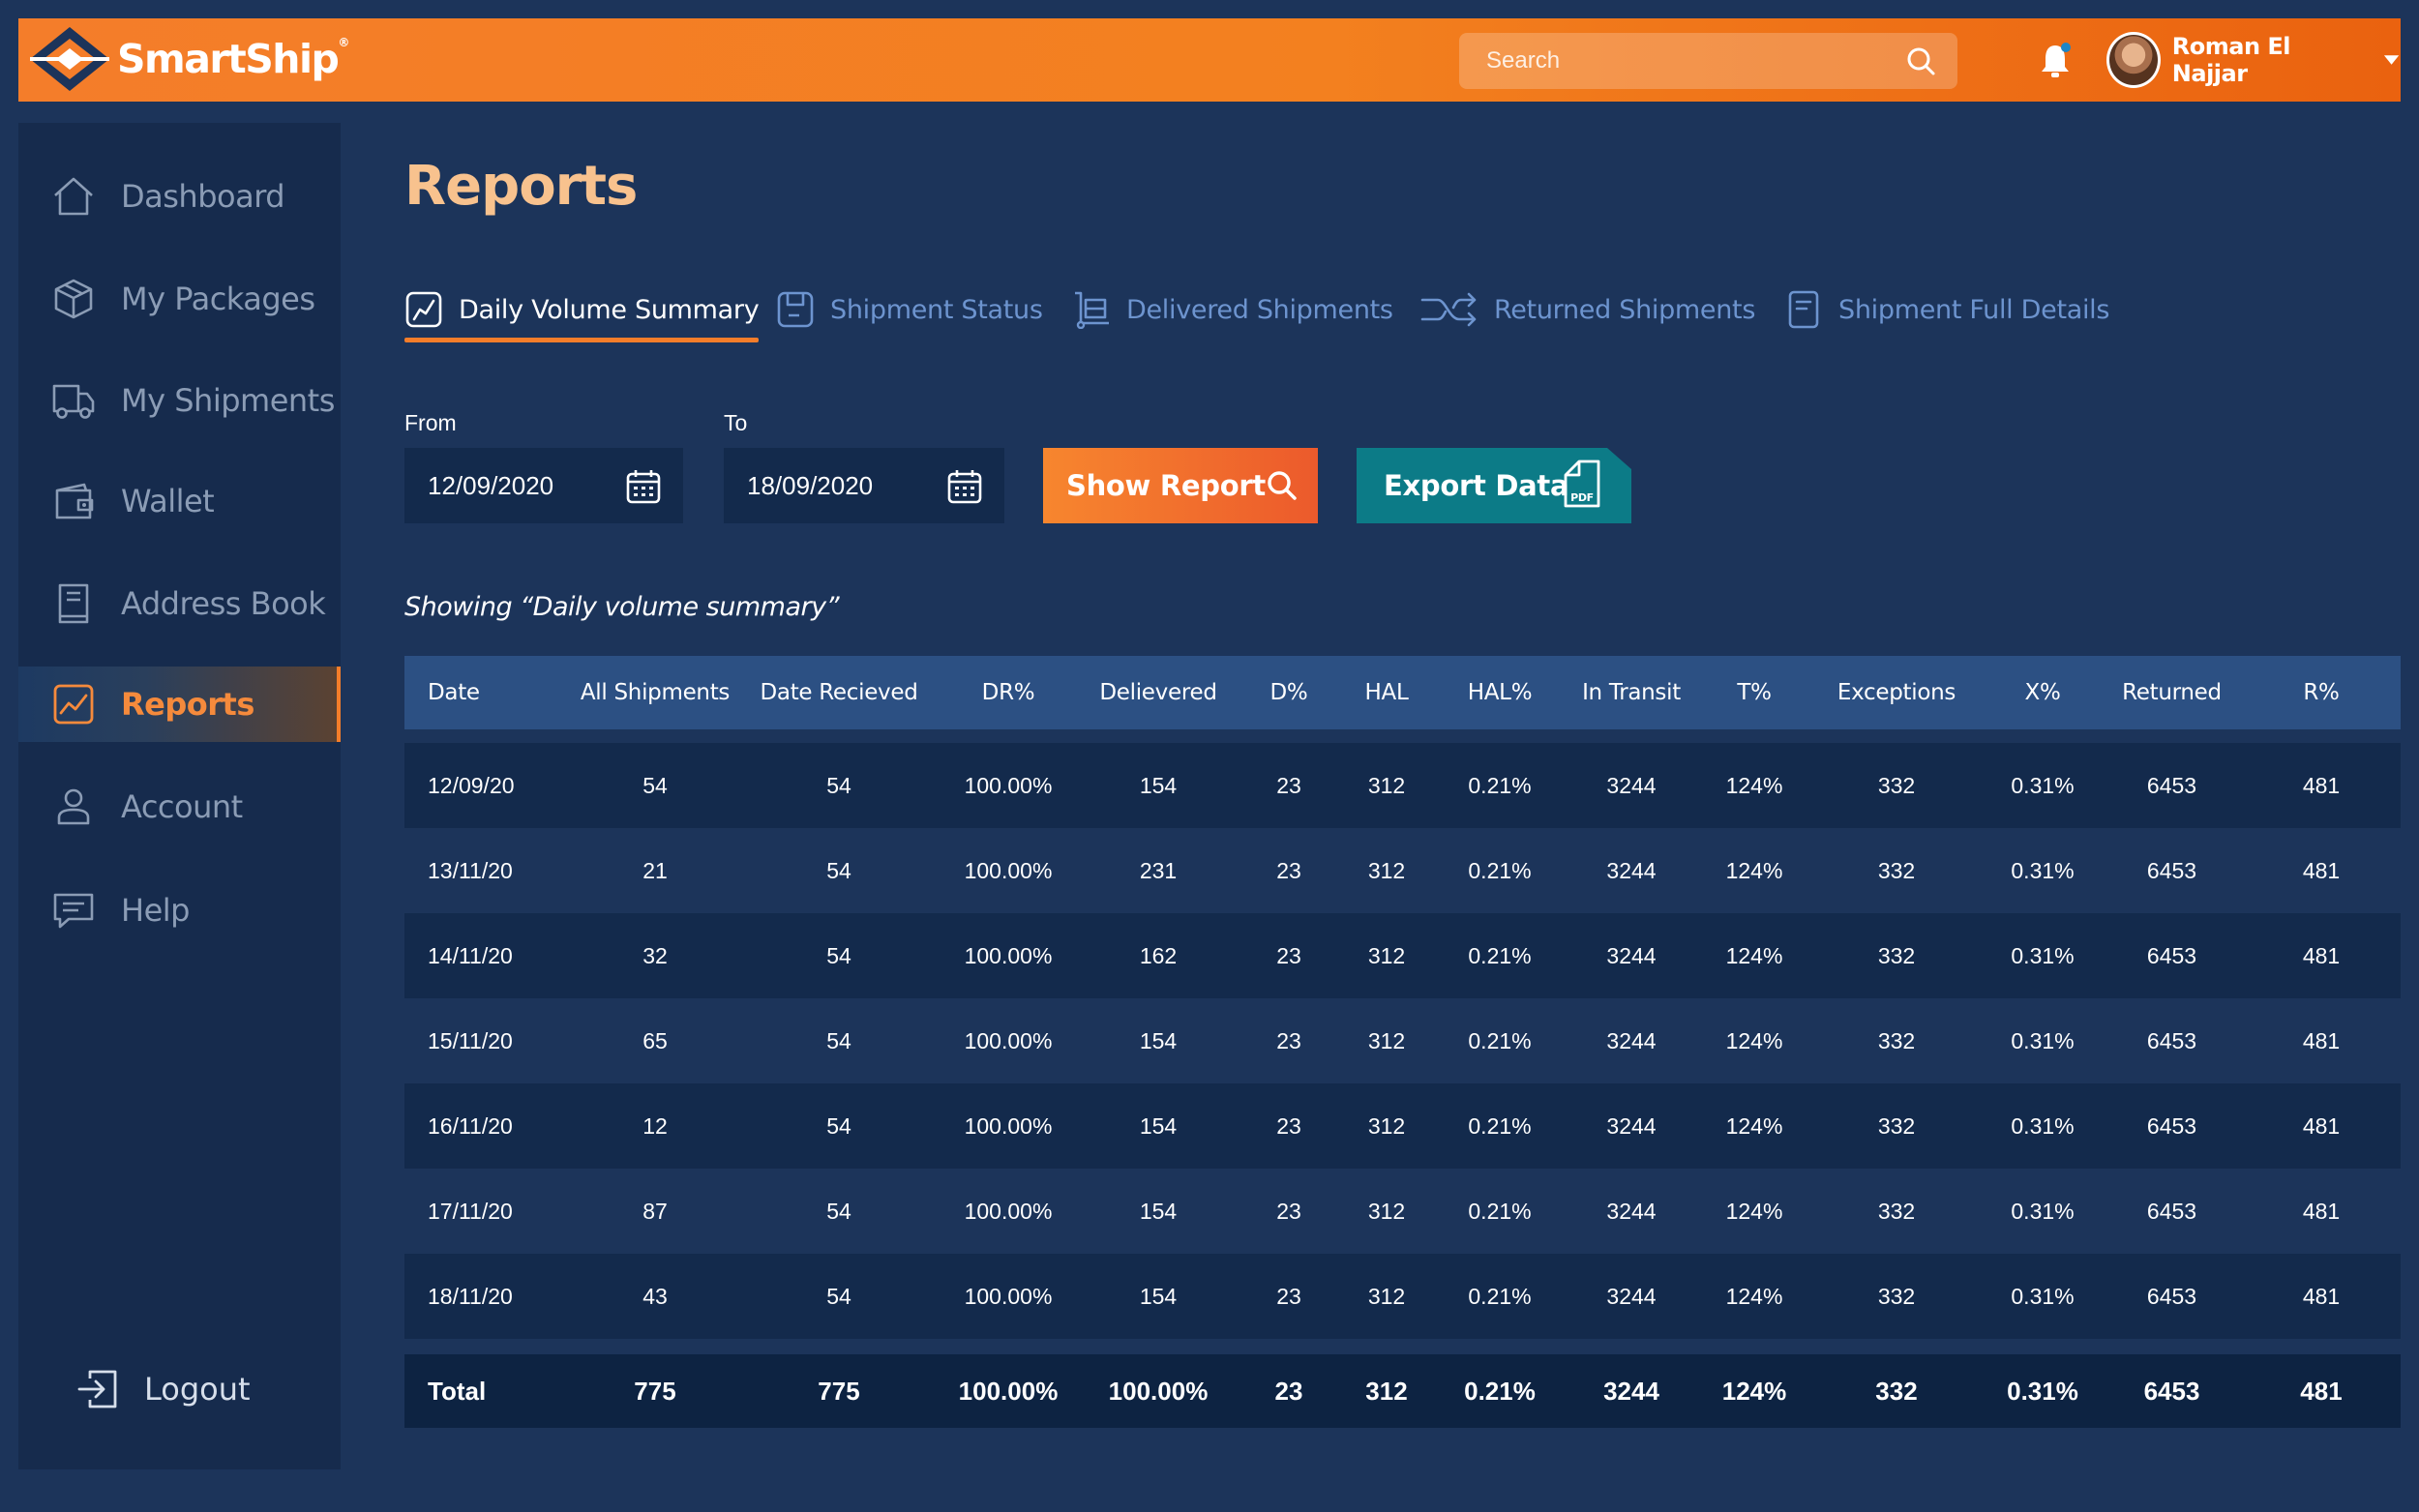 This screenshot has width=2419, height=1512. What do you see at coordinates (179, 401) in the screenshot?
I see `sidebar-item-my-shipments: My Shipments` at bounding box center [179, 401].